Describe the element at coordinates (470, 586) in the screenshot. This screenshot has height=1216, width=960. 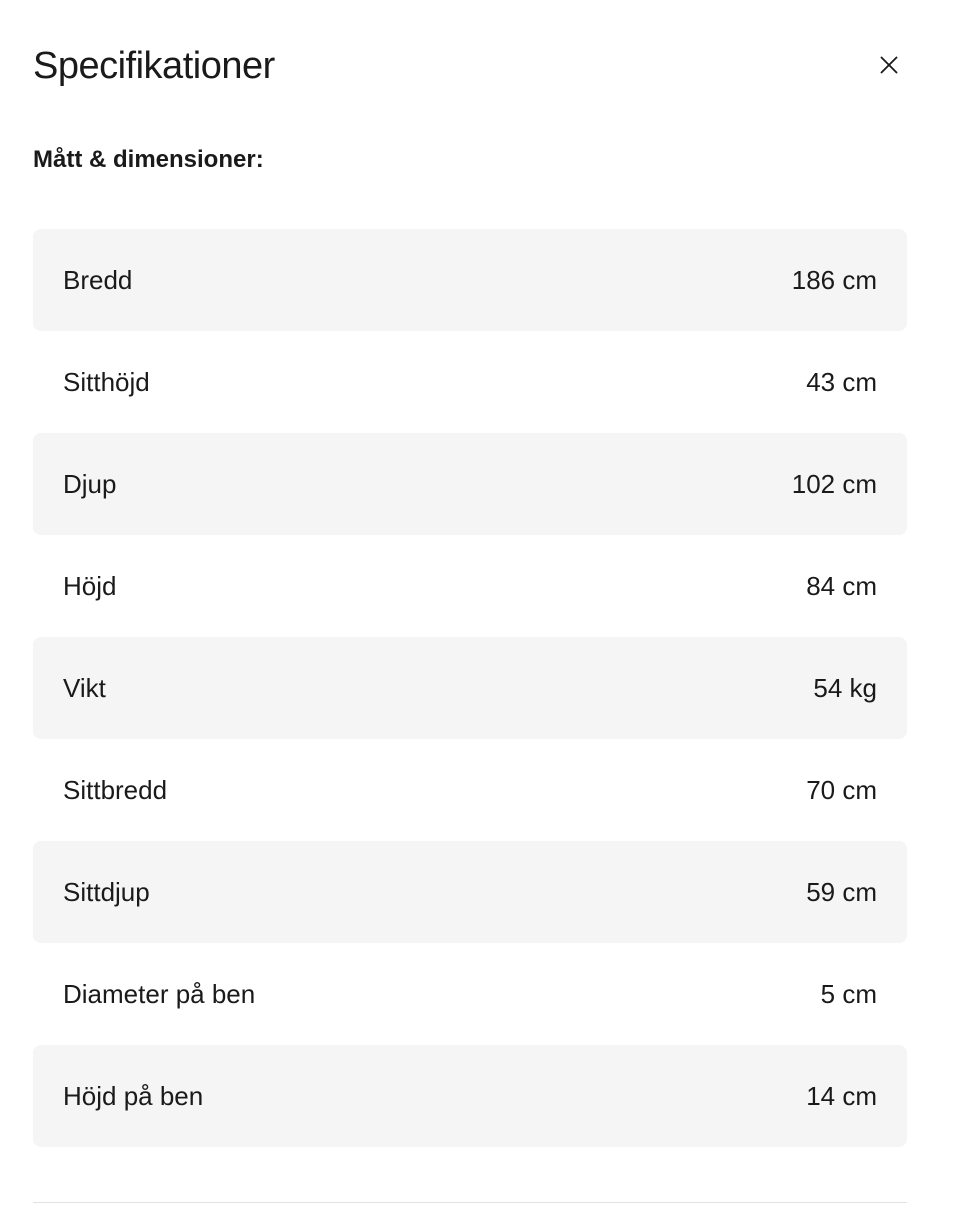
I see `spec-row-hojd: Höjd 84 cm` at that location.